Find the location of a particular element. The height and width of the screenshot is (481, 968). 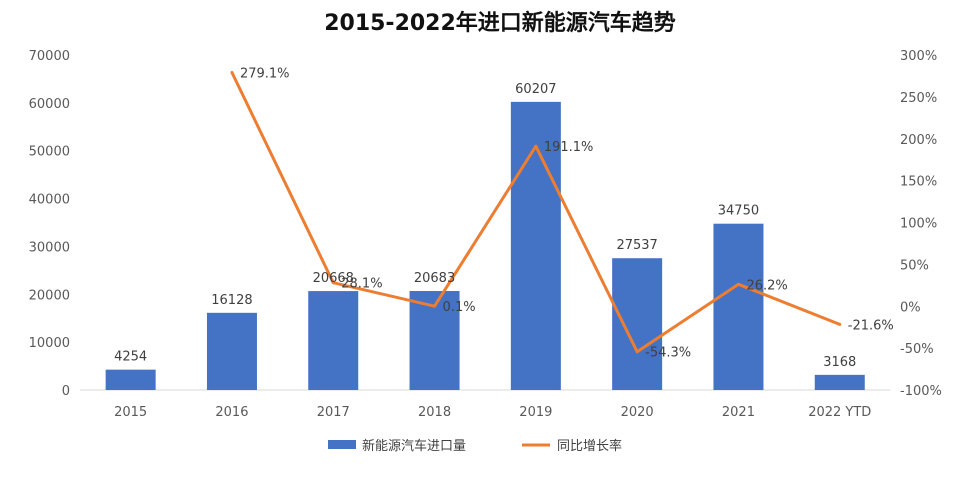

line-data-label: 0.1% is located at coordinates (459, 307).